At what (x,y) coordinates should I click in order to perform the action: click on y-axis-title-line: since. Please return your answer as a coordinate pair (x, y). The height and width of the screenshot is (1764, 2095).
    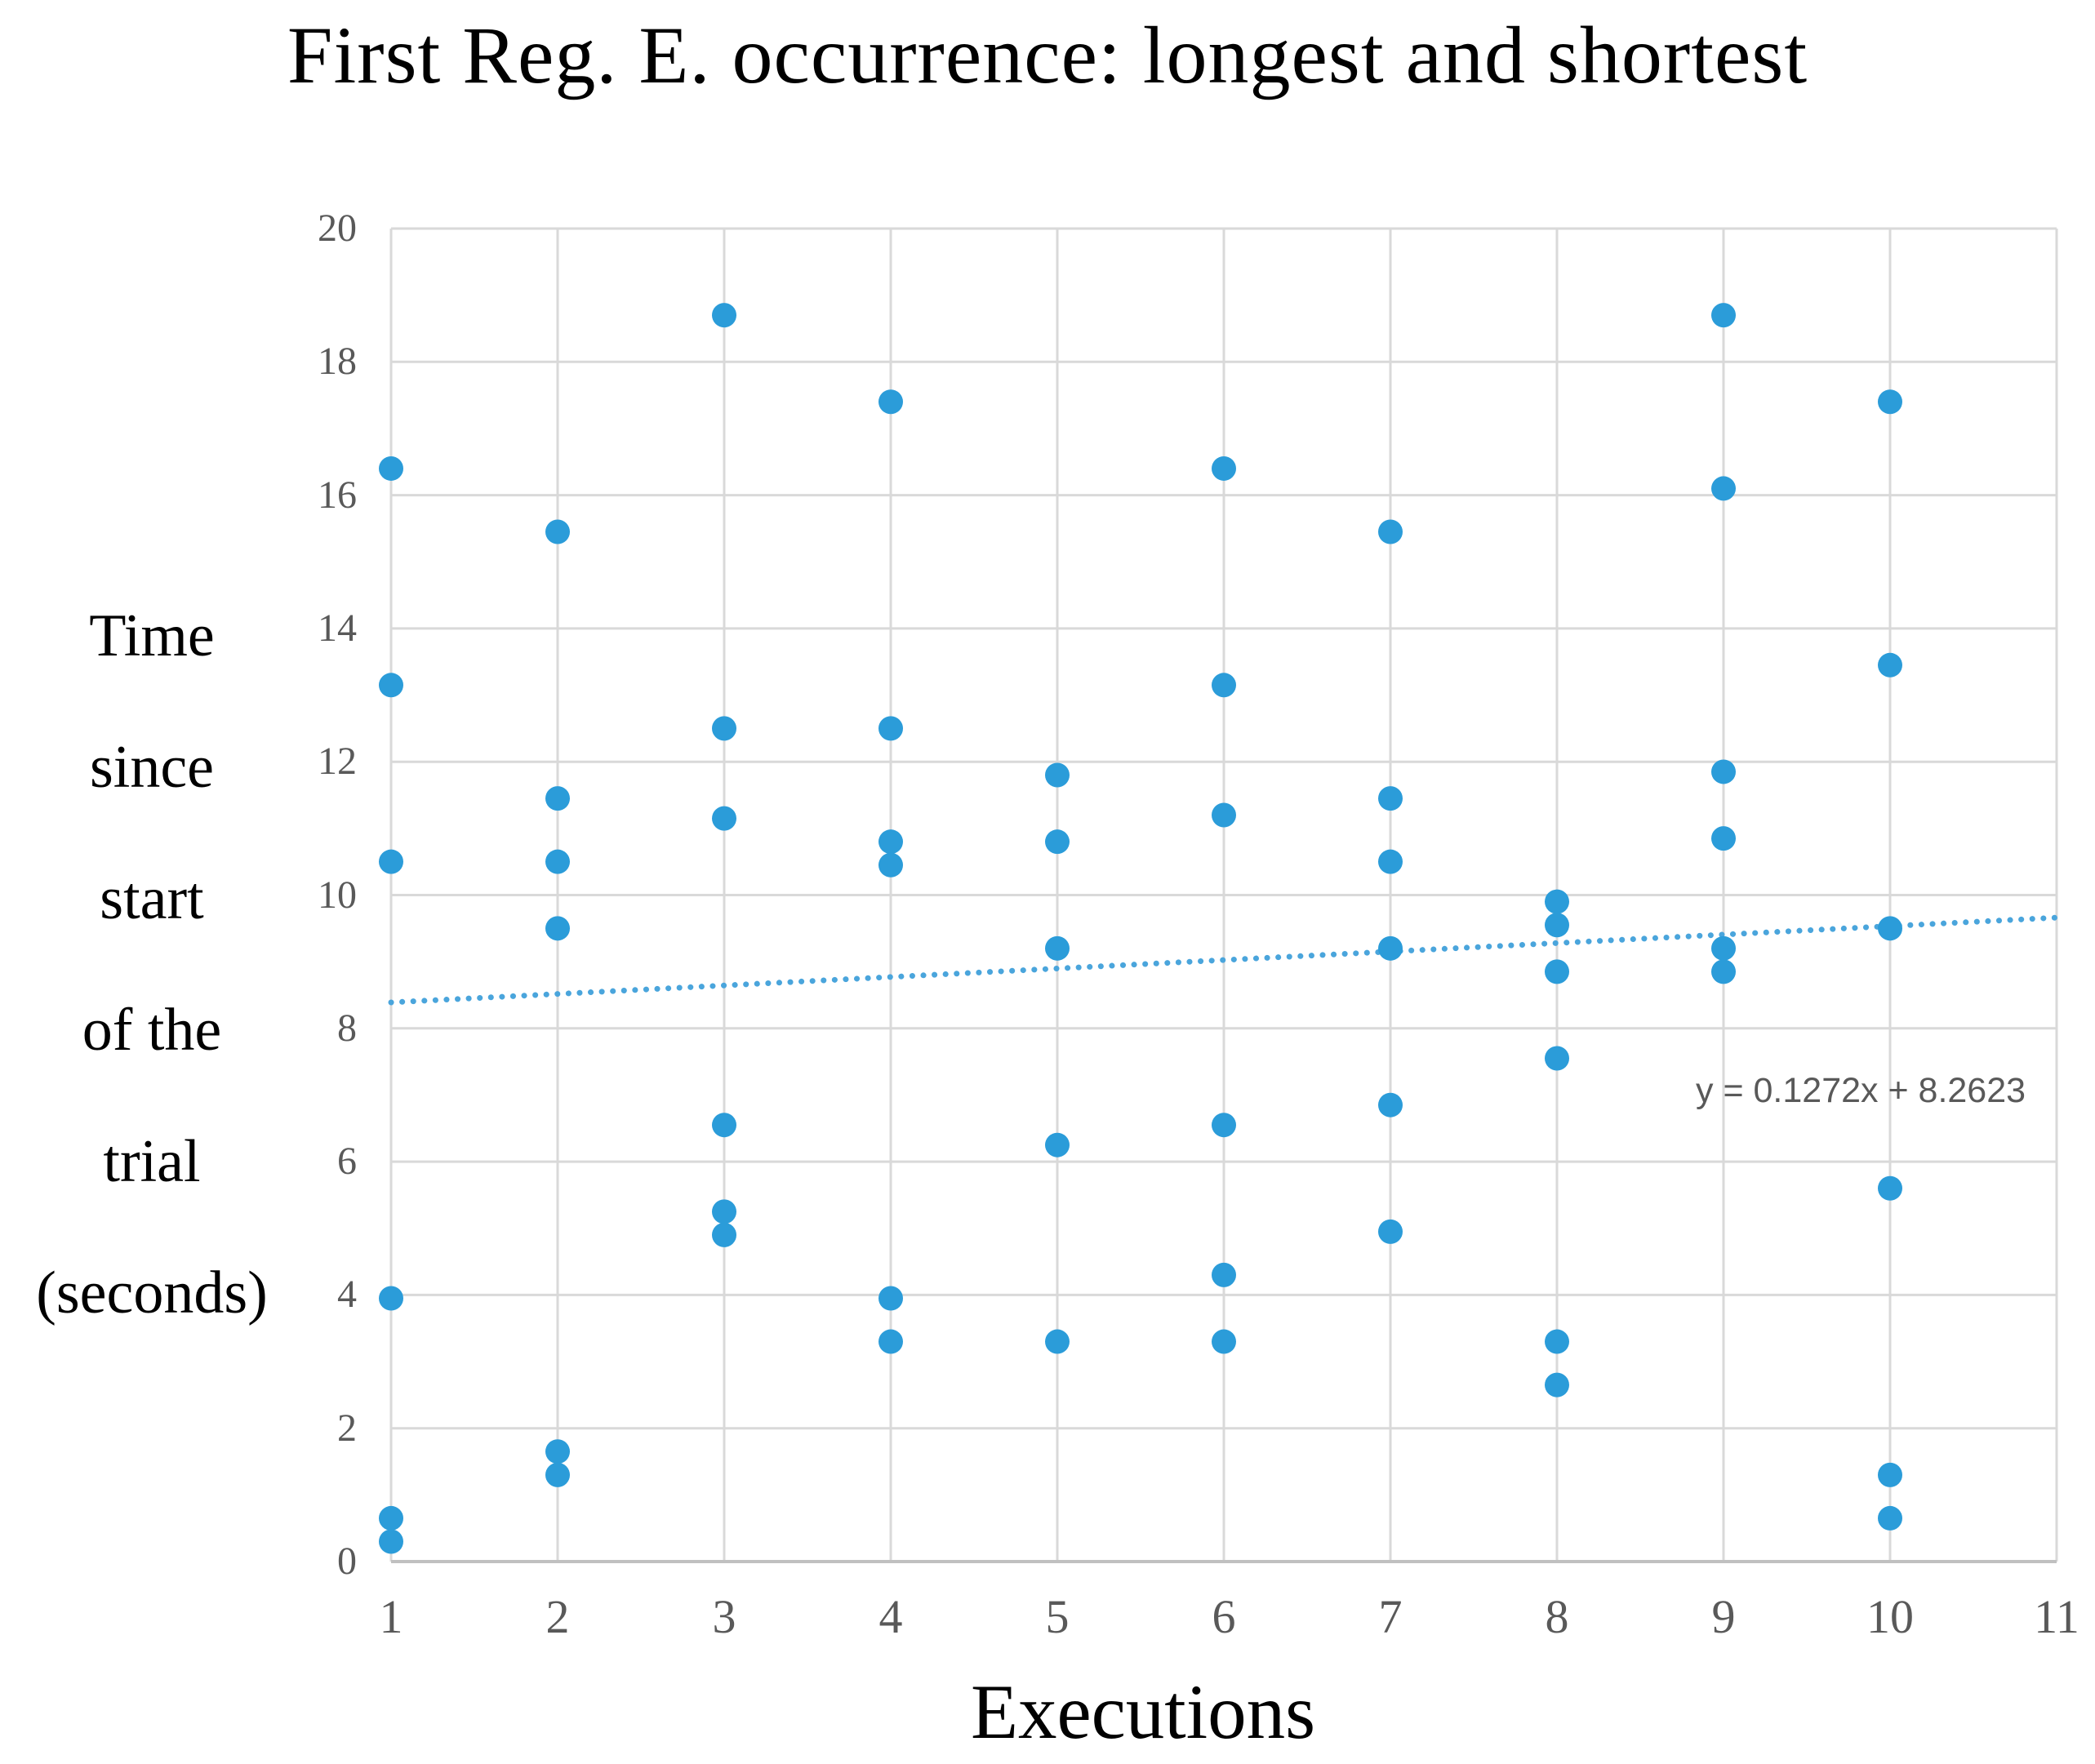
    Looking at the image, I should click on (152, 767).